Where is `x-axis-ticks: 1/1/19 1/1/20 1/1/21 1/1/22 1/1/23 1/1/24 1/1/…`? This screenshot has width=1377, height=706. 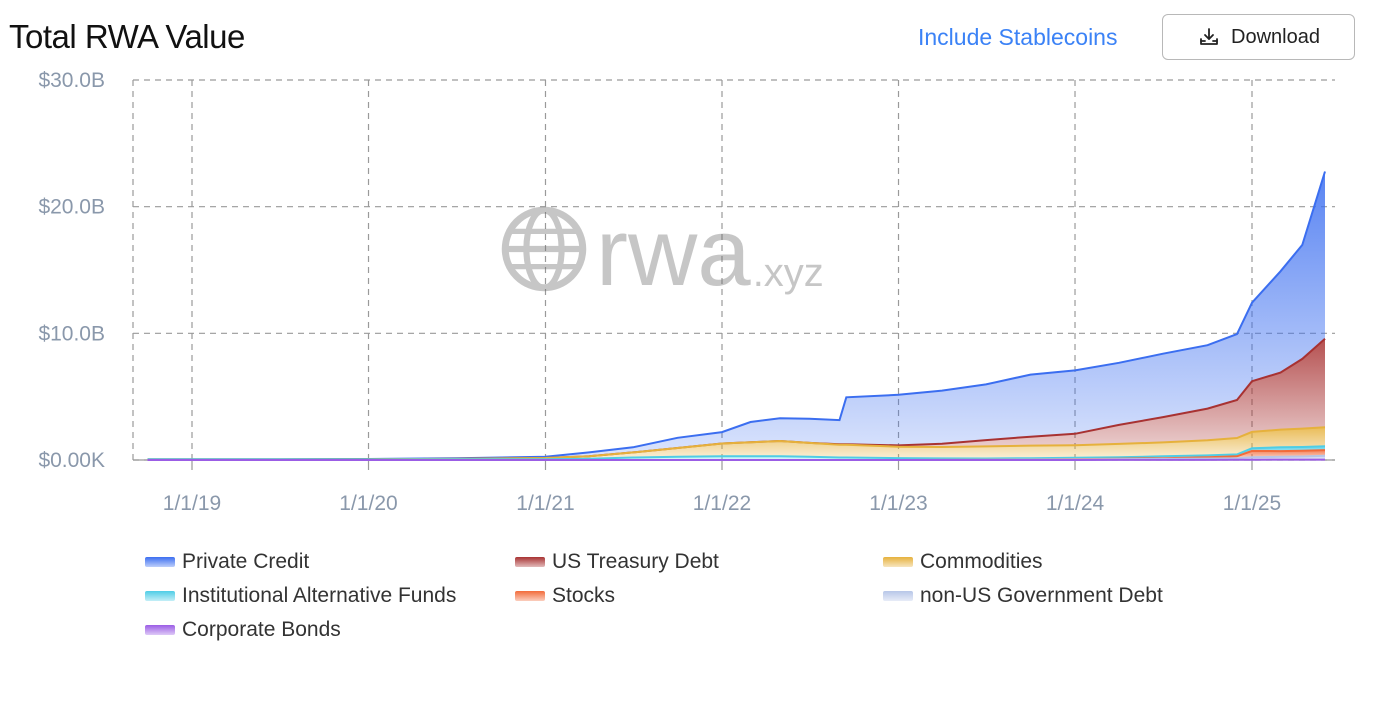 x-axis-ticks: 1/1/19 1/1/20 1/1/21 1/1/22 1/1/23 1/1/24 1/1/… is located at coordinates (722, 503).